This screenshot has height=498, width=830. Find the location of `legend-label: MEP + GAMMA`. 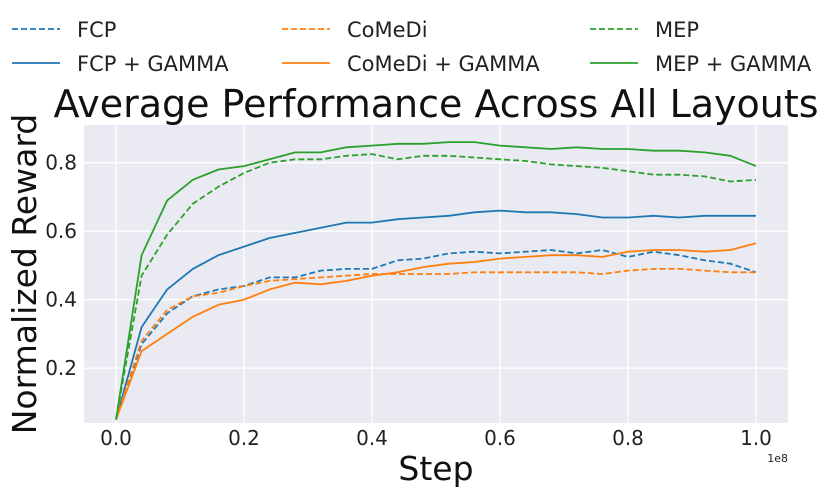

legend-label: MEP + GAMMA is located at coordinates (733, 64).